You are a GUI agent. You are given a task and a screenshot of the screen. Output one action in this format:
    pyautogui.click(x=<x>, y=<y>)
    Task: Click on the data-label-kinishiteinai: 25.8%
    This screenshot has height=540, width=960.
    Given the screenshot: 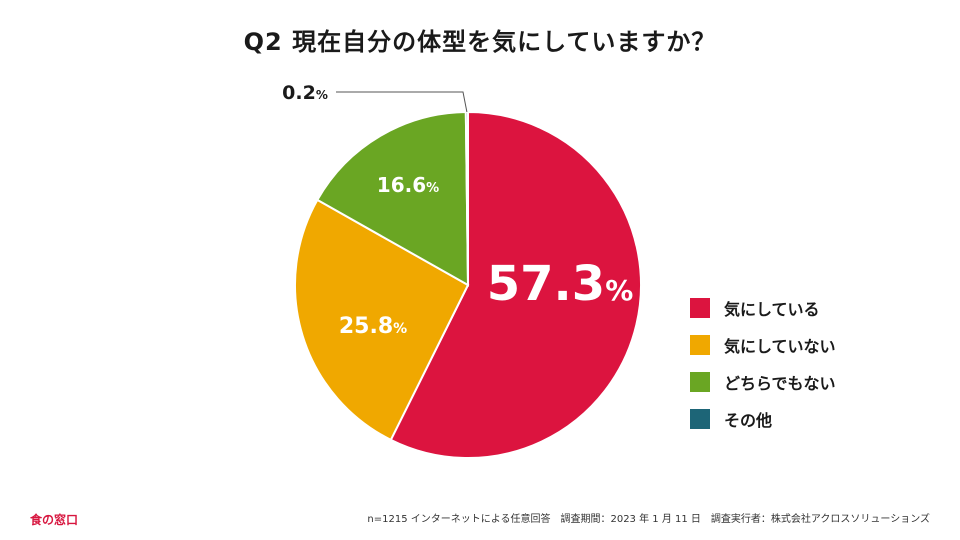 What is the action you would take?
    pyautogui.click(x=373, y=326)
    